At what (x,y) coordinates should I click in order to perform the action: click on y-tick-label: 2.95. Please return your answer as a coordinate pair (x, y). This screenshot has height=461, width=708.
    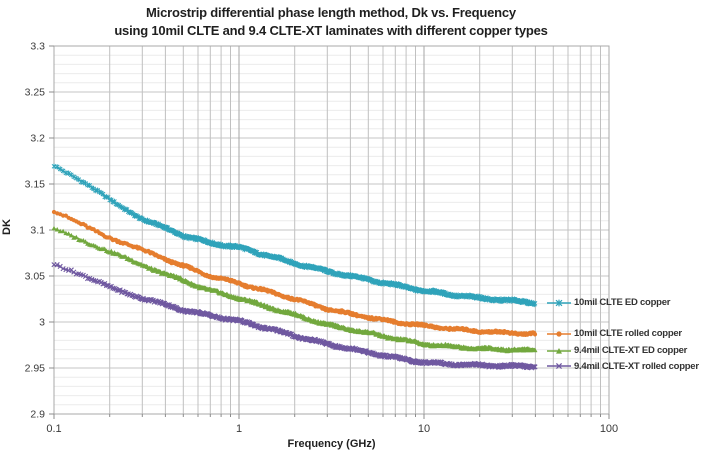
    Looking at the image, I should click on (35, 369).